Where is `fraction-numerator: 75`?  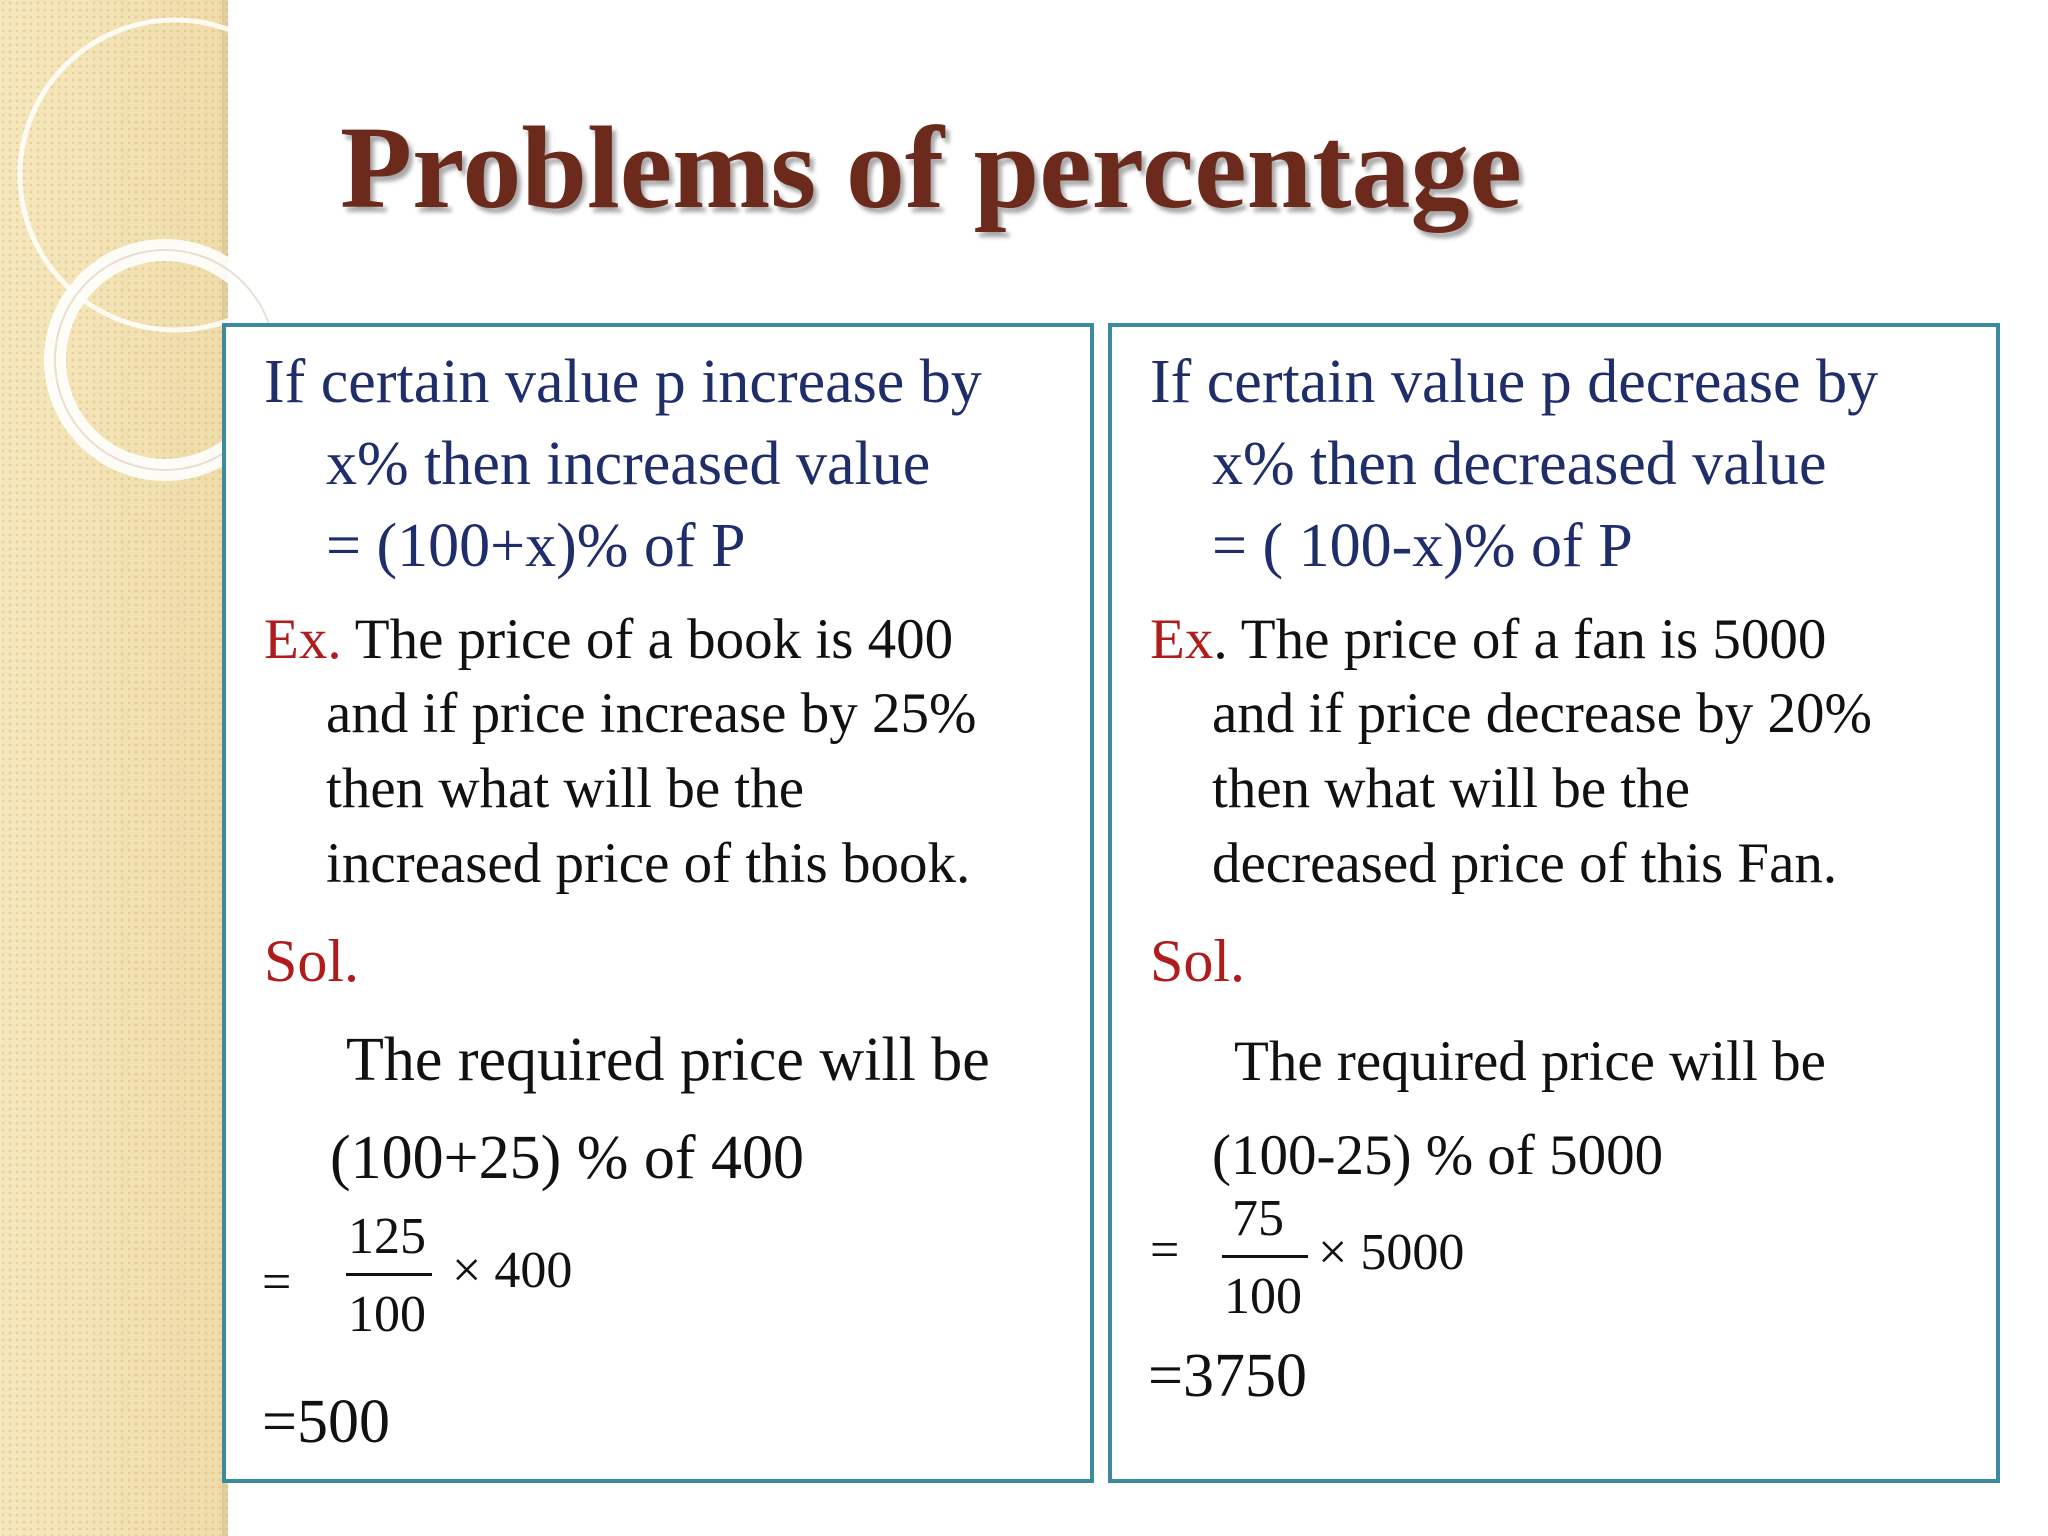 fraction-numerator: 75 is located at coordinates (1258, 1218).